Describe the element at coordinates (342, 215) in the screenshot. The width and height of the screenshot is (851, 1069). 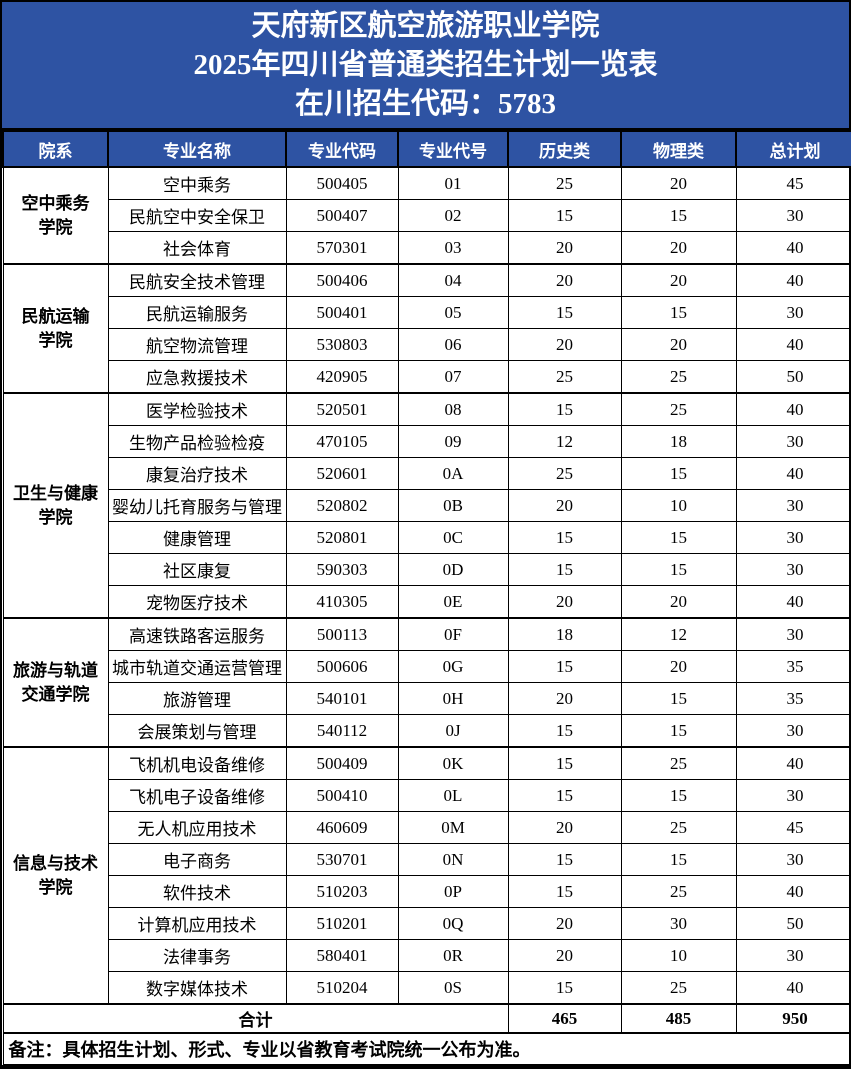
I see `code-cell: 500407` at that location.